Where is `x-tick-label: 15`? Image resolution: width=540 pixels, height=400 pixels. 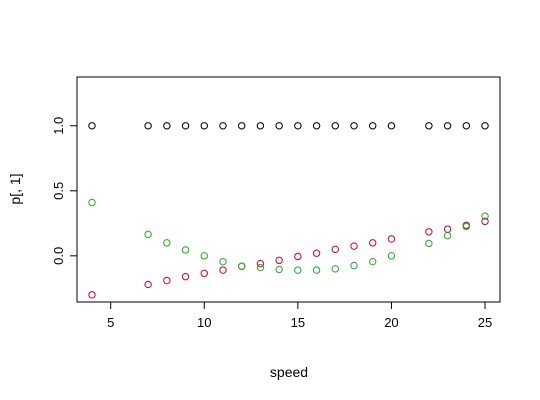
x-tick-label: 15 is located at coordinates (298, 322).